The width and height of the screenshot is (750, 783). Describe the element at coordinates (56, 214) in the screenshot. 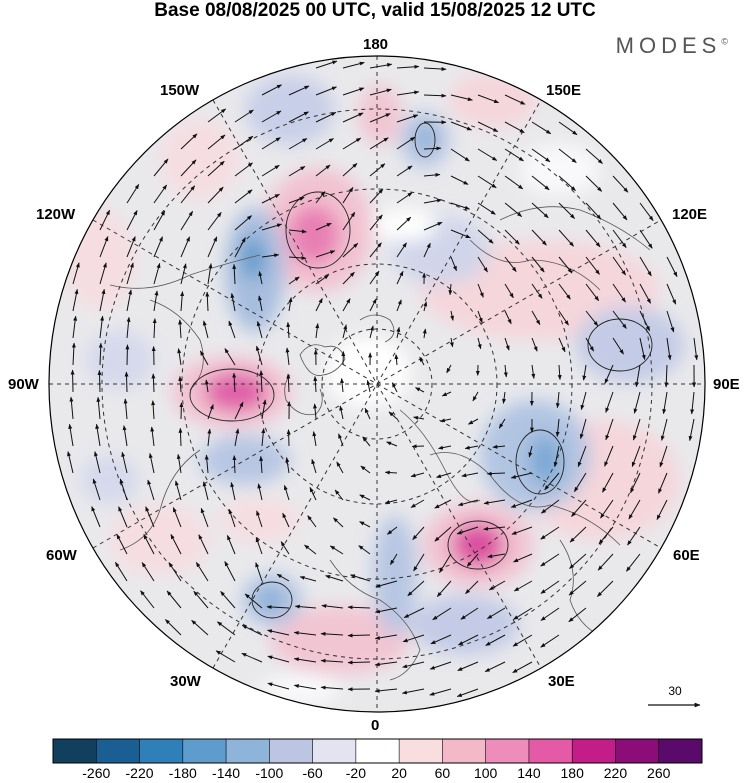

I see `longitude-label-120w: 120W` at that location.